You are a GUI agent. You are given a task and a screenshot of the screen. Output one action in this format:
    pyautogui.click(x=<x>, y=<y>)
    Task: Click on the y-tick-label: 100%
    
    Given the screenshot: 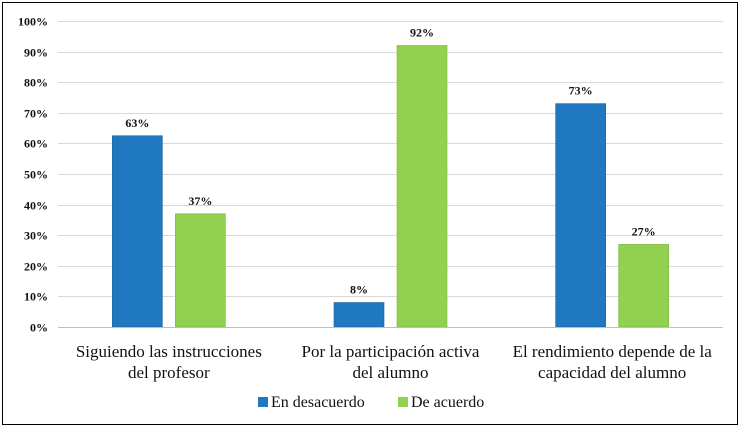 What is the action you would take?
    pyautogui.click(x=33, y=22)
    